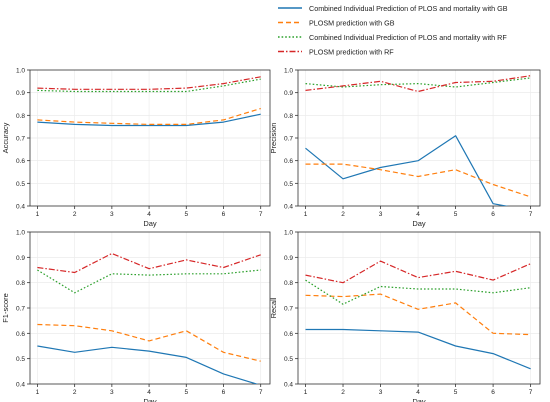 Image resolution: width=550 pixels, height=402 pixels. Describe the element at coordinates (273, 307) in the screenshot. I see `y-axis-label: Recall` at that location.